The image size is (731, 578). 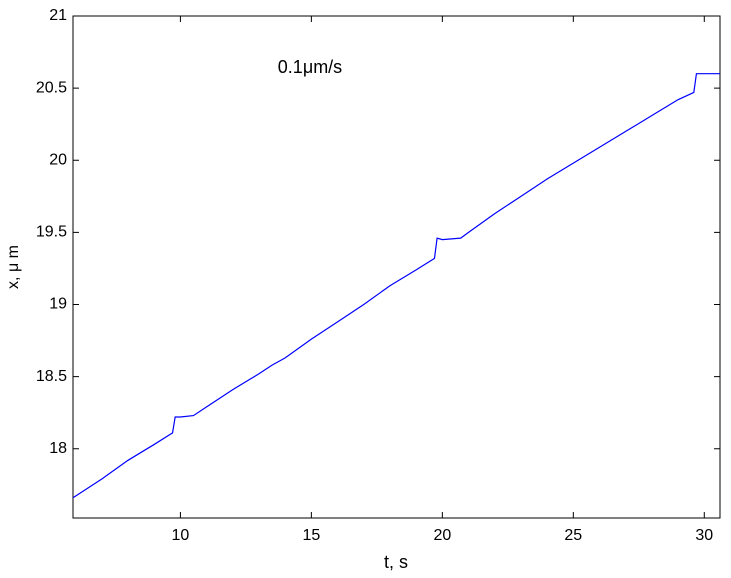 I want to click on y-tick-label: 21, so click(x=58, y=15).